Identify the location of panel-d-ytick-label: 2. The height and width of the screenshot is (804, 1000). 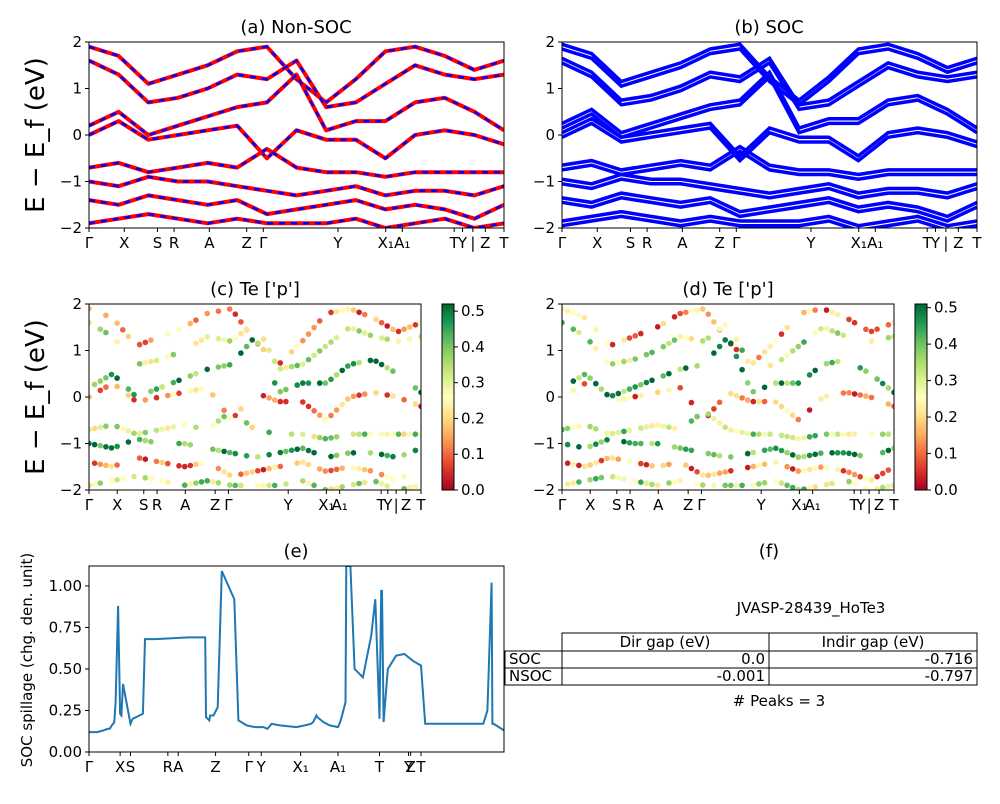
(550, 304).